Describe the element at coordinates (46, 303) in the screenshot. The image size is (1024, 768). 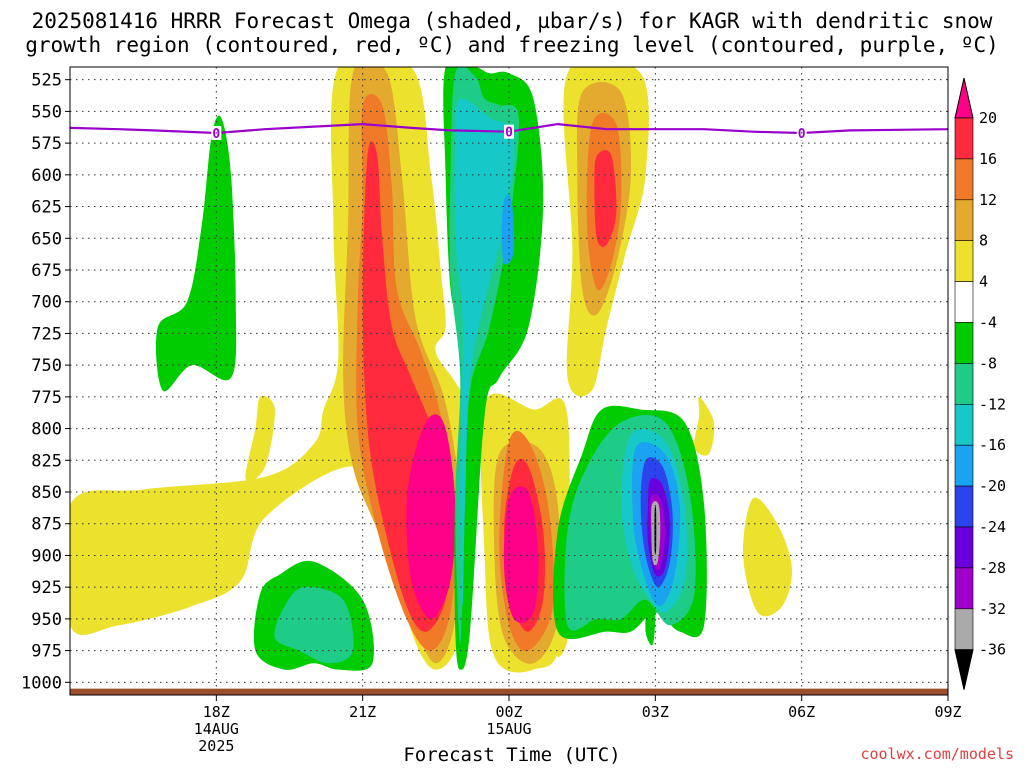
I see `y-tick-label: 700` at that location.